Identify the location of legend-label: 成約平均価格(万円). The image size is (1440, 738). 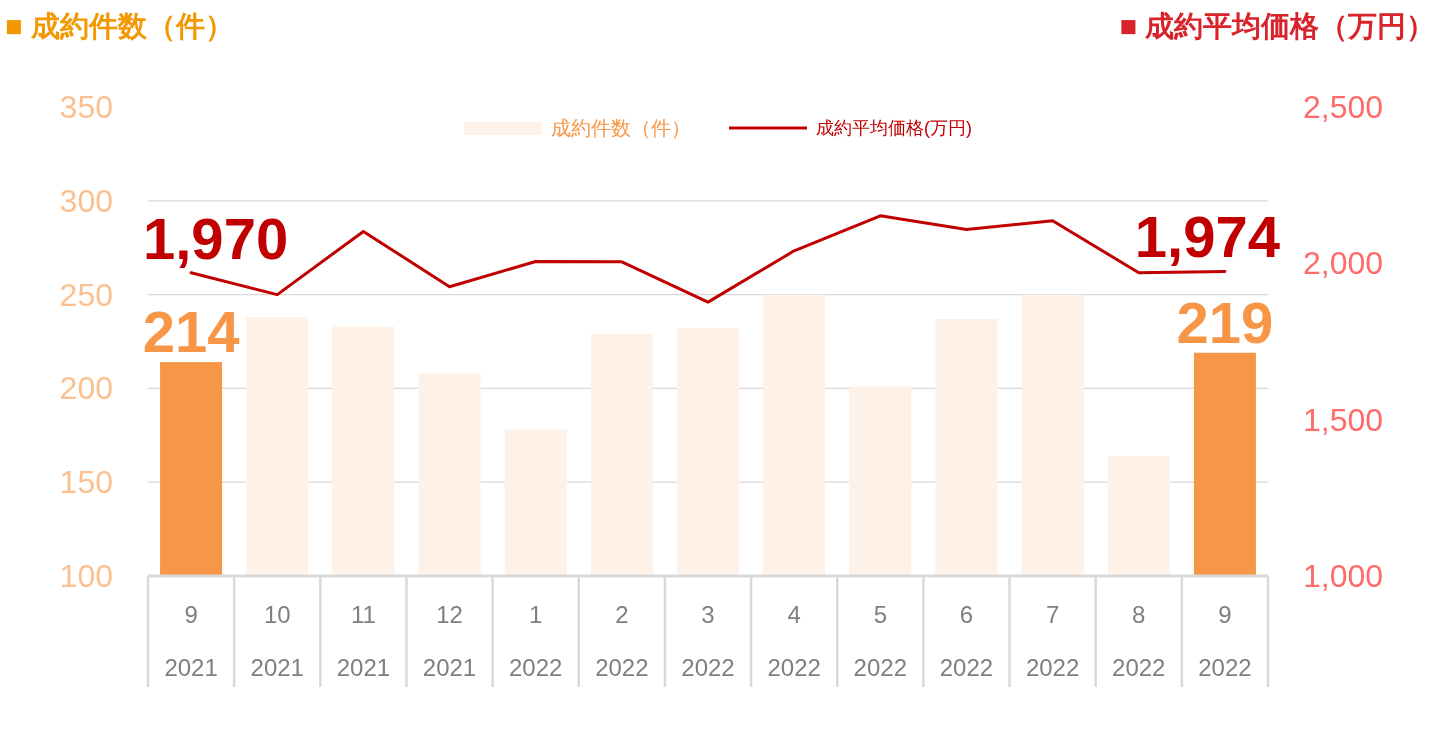
(894, 128).